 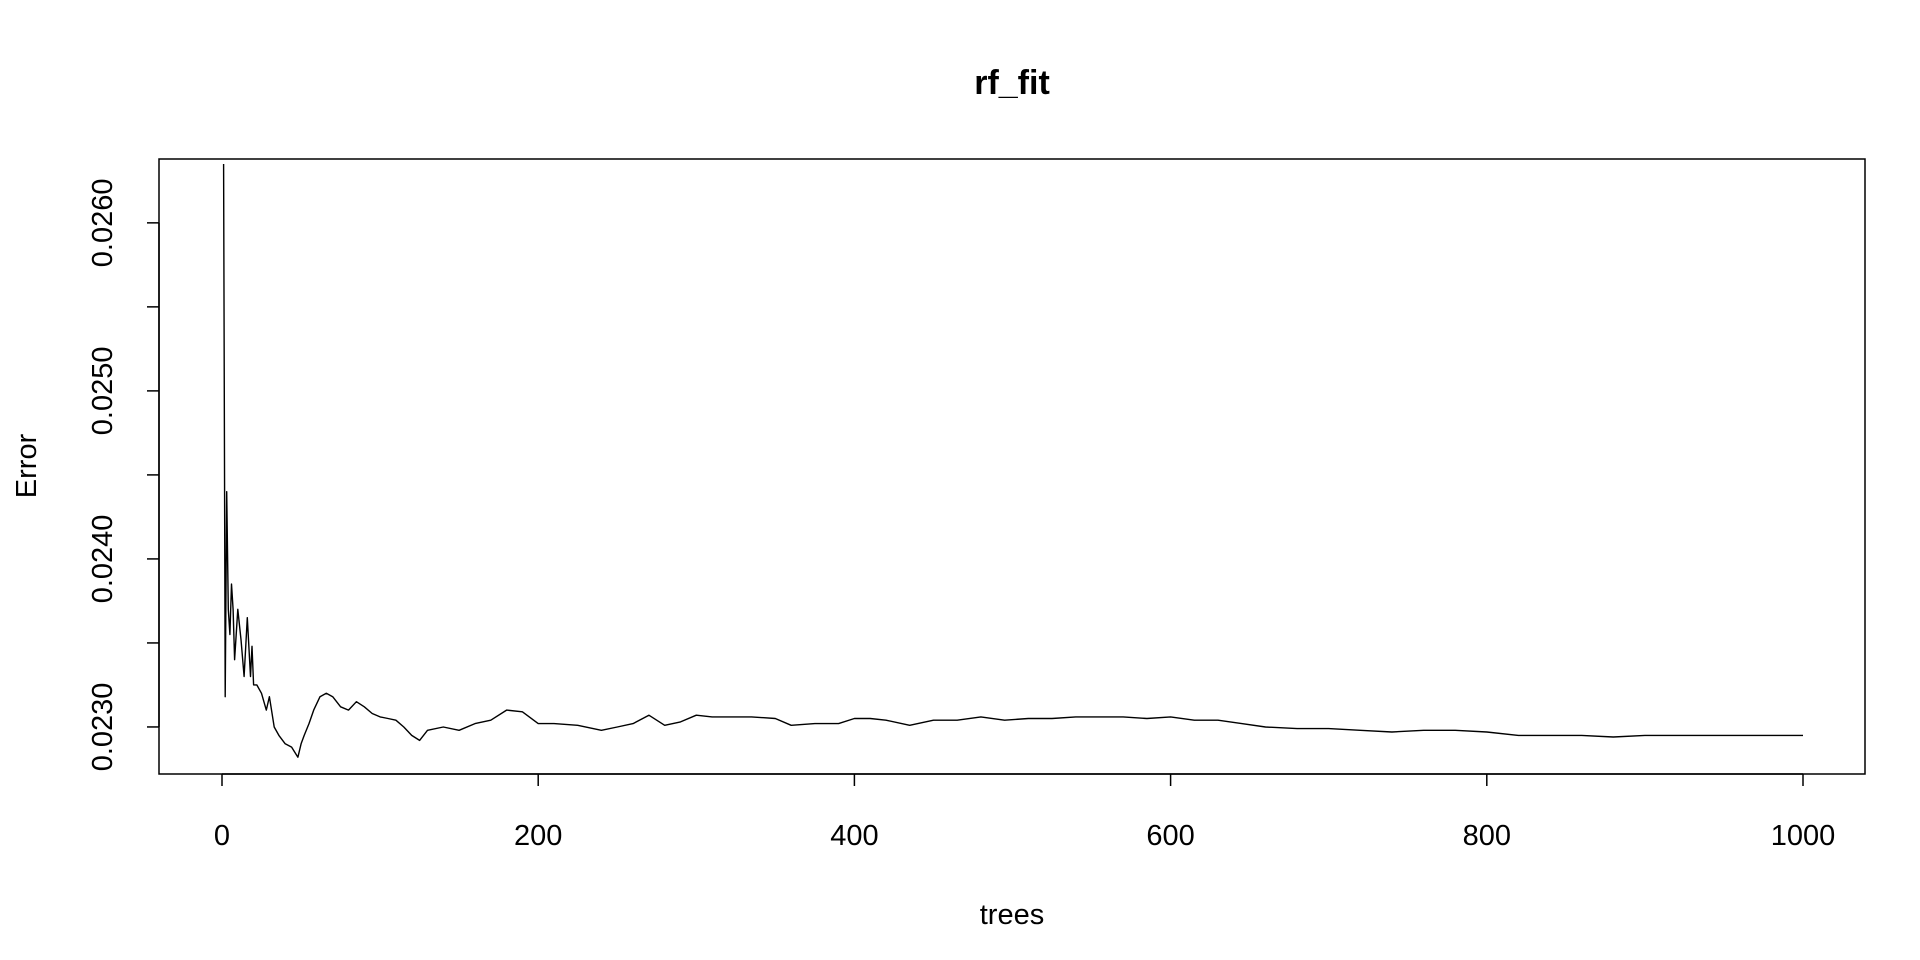 What do you see at coordinates (123, 475) in the screenshot?
I see `y-axis: 0.0230 0.0240 0.0250 0.0260` at bounding box center [123, 475].